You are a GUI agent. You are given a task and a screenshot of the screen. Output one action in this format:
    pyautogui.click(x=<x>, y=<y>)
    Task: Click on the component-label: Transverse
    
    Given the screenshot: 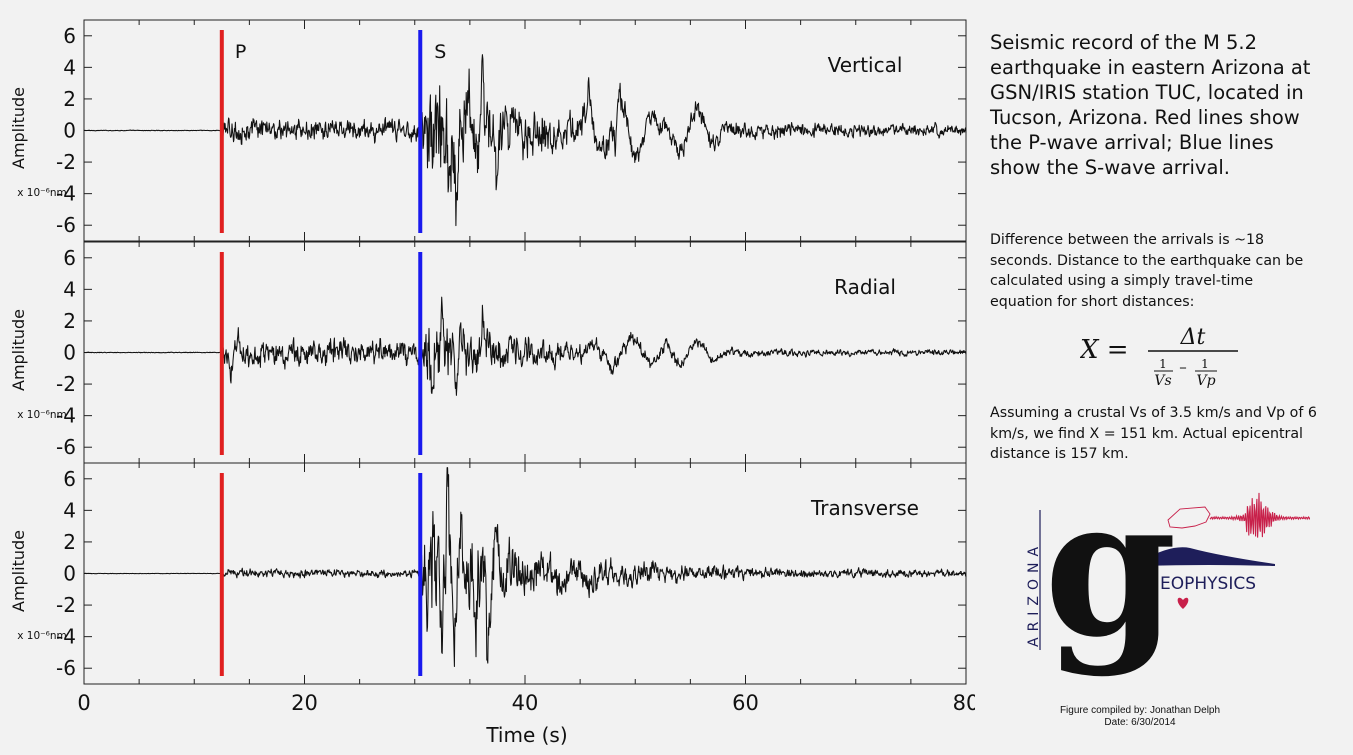 What is the action you would take?
    pyautogui.click(x=864, y=508)
    